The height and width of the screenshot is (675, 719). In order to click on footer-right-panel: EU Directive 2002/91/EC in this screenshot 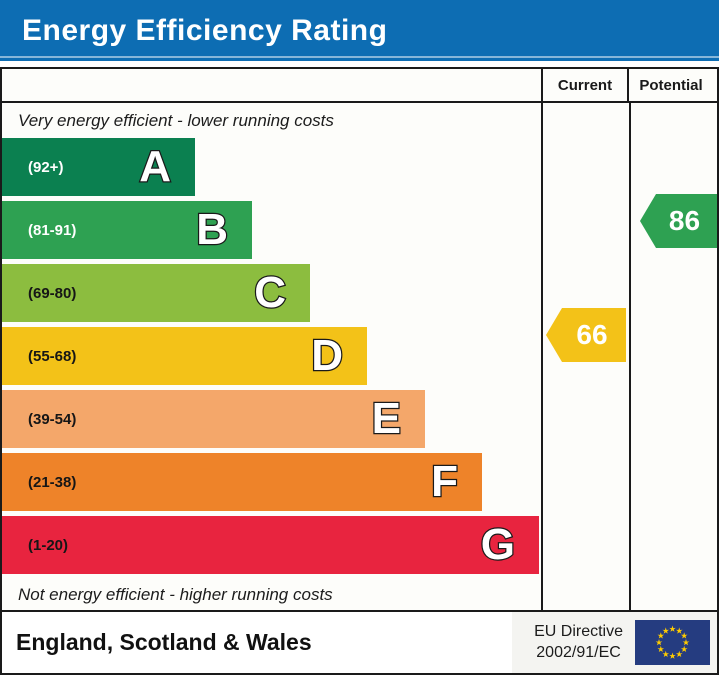, I will do `click(614, 642)`.